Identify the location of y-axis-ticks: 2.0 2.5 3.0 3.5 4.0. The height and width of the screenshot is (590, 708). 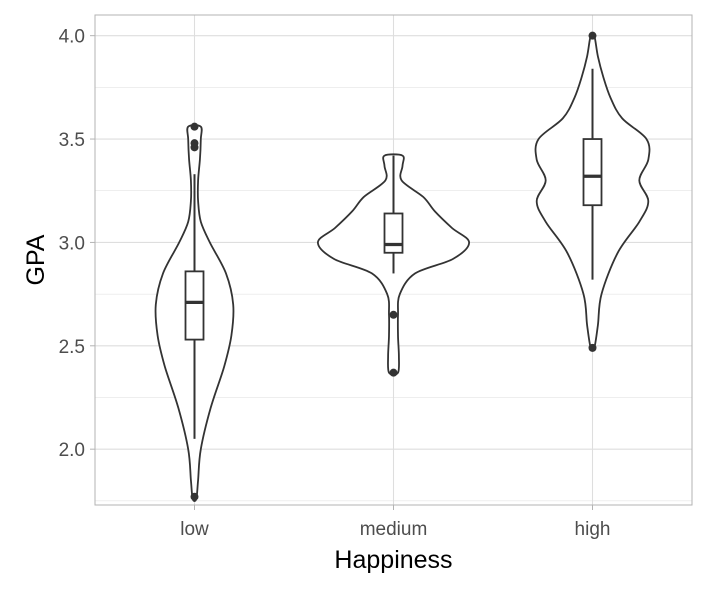
(77, 244).